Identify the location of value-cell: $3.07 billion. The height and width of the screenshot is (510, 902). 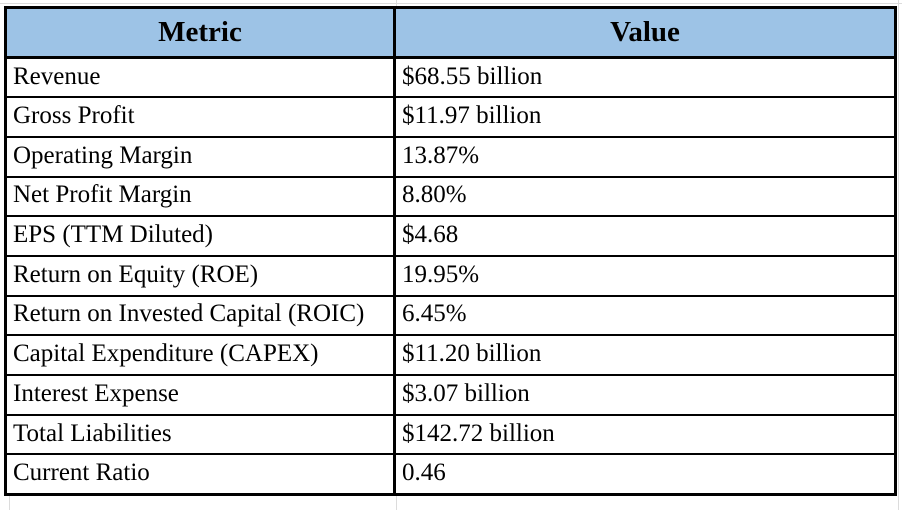
(645, 395).